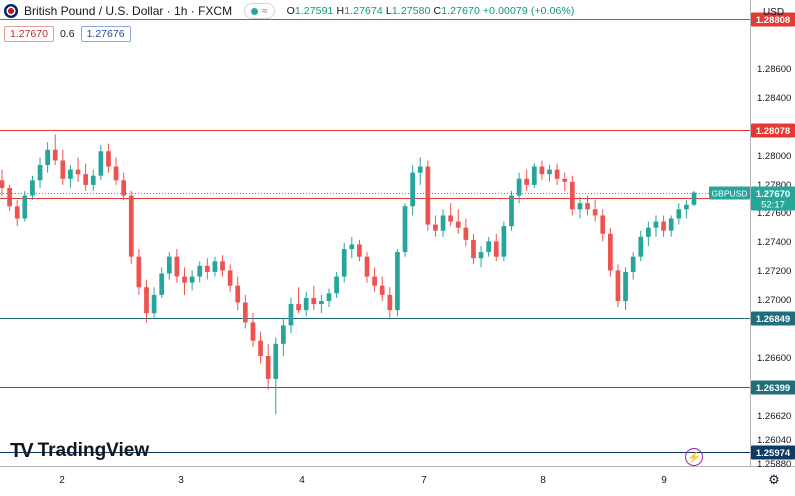  Describe the element at coordinates (773, 205) in the screenshot. I see `countdown-label: 52:17` at that location.